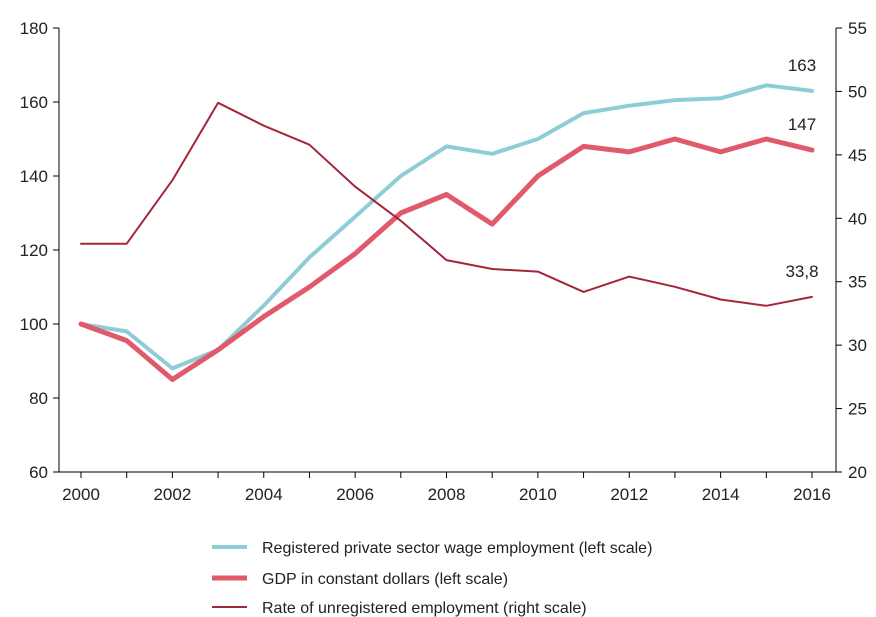  What do you see at coordinates (721, 494) in the screenshot?
I see `x-axis-tick-label: 2014` at bounding box center [721, 494].